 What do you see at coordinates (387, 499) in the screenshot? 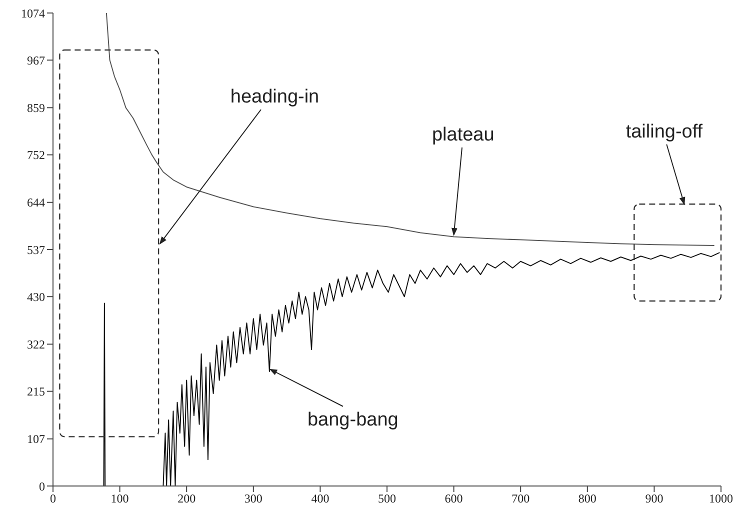
I see `x-tick-label: 500` at bounding box center [387, 499].